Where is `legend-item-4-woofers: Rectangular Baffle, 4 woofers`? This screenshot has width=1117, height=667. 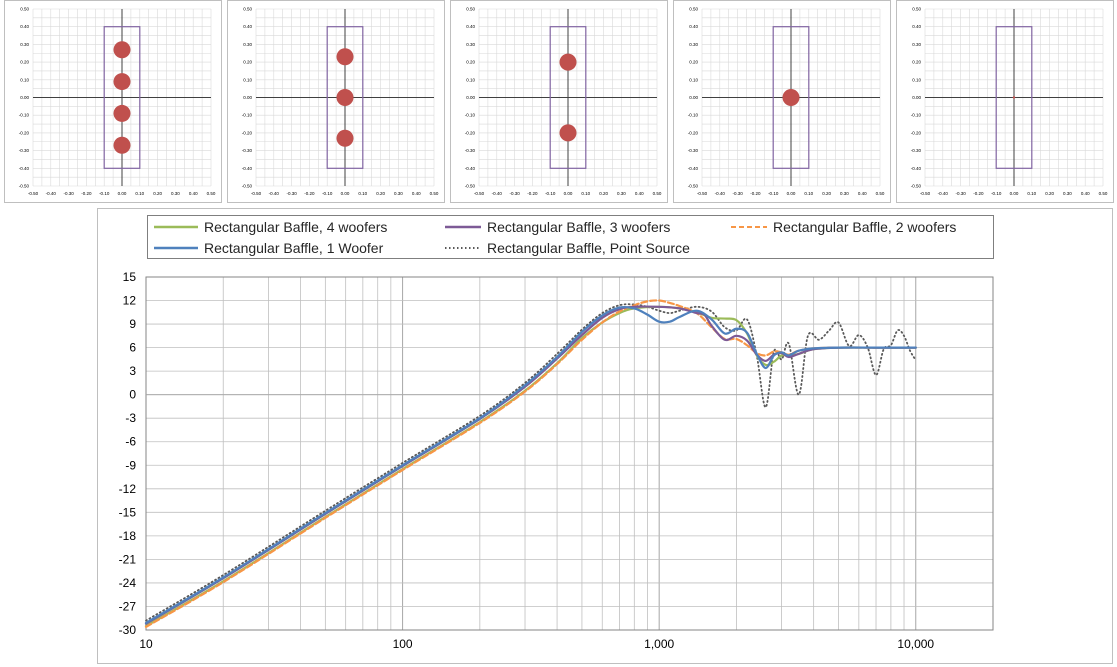
legend-item-4-woofers: Rectangular Baffle, 4 woofers is located at coordinates (270, 227).